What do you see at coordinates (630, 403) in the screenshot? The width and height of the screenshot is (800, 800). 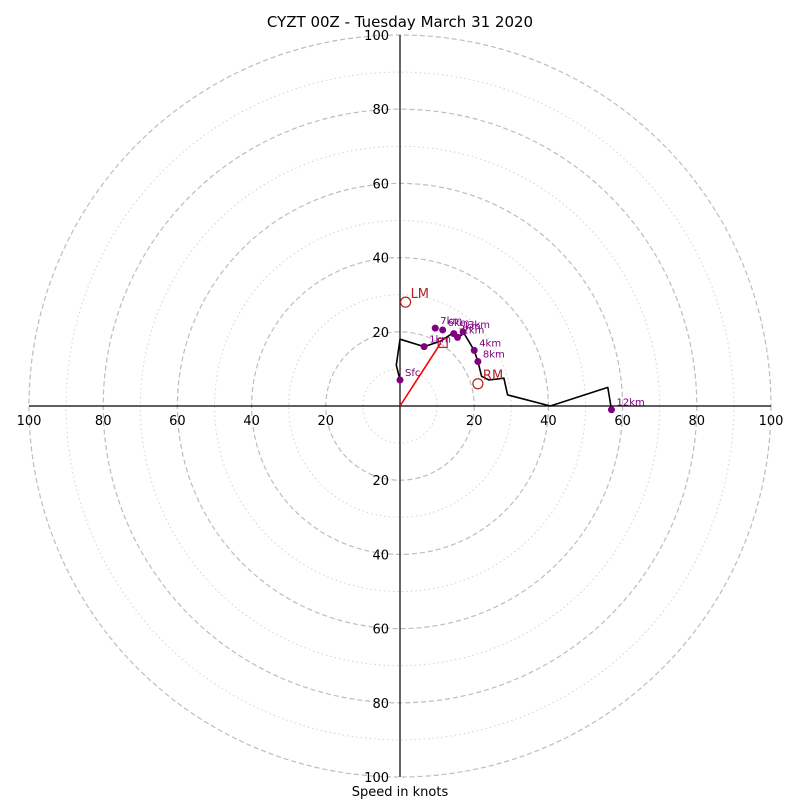 I see `height-marker-label: 12km` at bounding box center [630, 403].